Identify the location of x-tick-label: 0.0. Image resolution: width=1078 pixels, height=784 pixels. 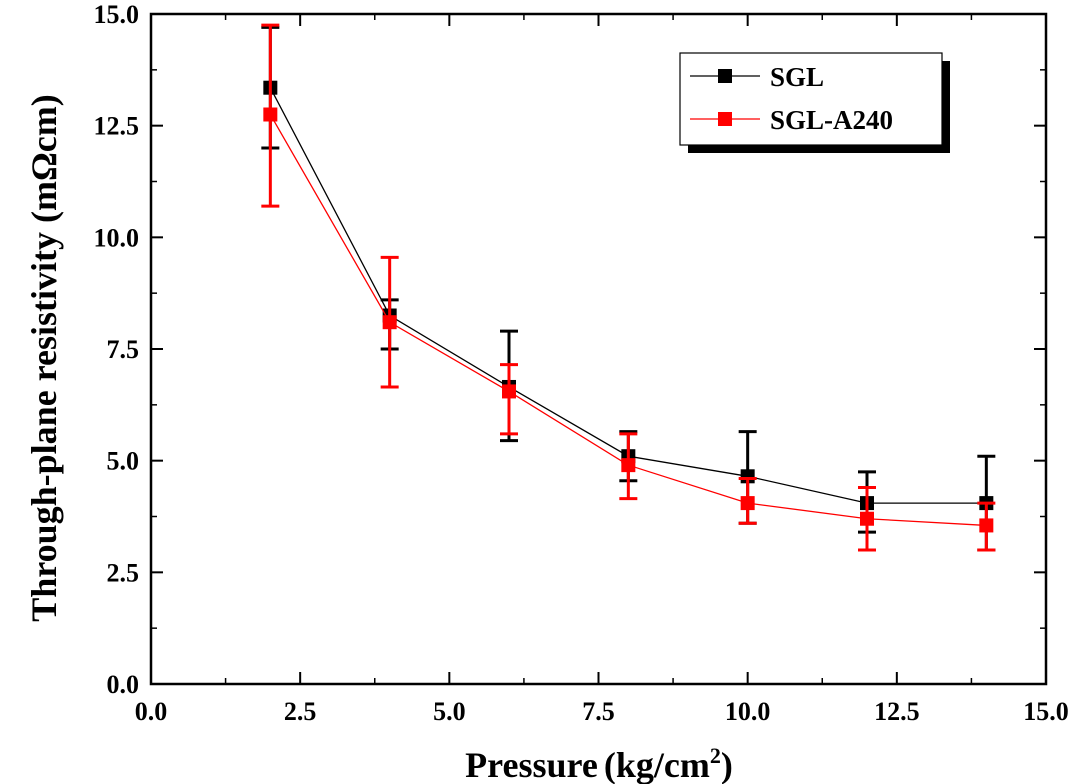
(151, 711).